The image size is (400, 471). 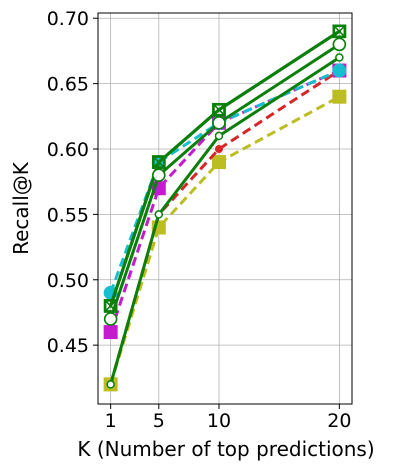 What do you see at coordinates (68, 150) in the screenshot?
I see `y-tick-label: 0.60` at bounding box center [68, 150].